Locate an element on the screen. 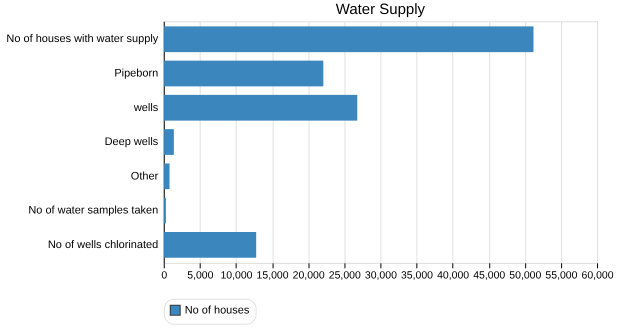 The height and width of the screenshot is (332, 626). x-tick-label: 50,000 is located at coordinates (525, 276).